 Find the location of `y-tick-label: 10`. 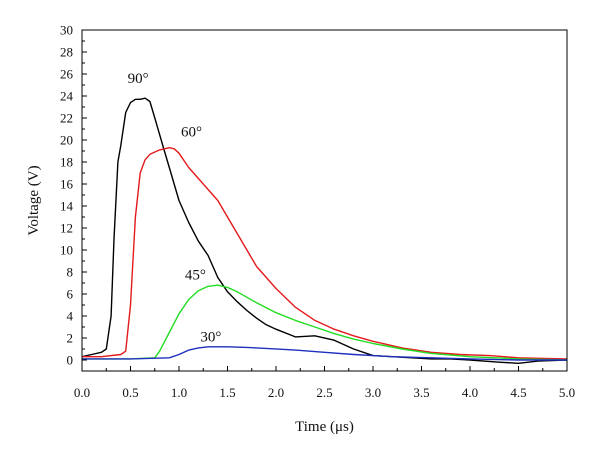

y-tick-label: 10 is located at coordinates (66, 250).